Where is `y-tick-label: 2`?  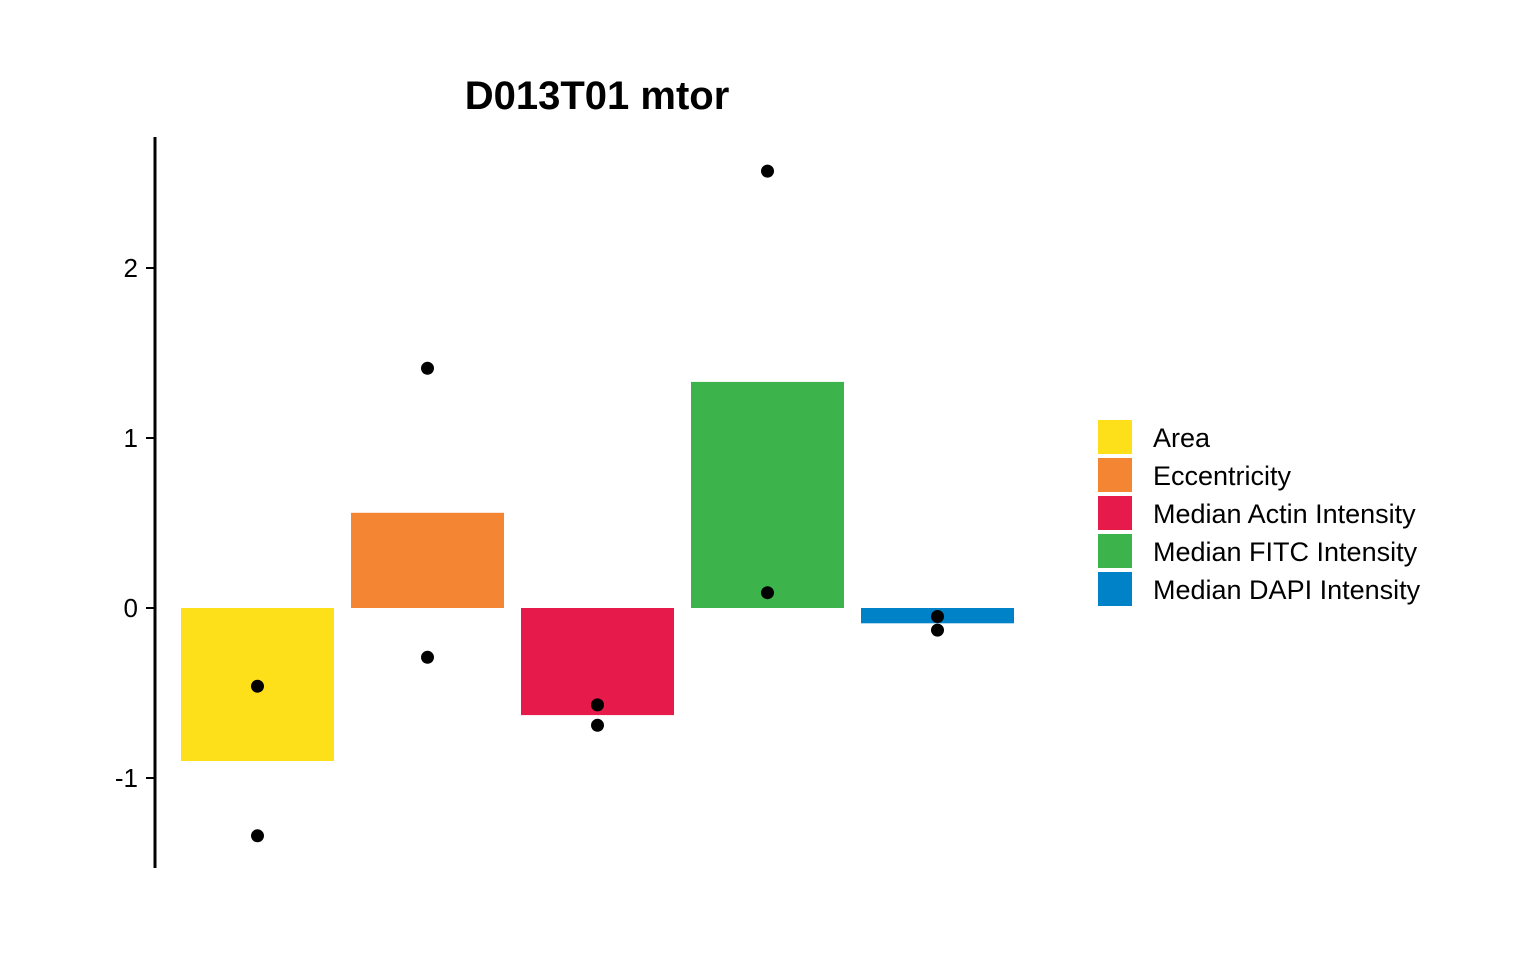
y-tick-label: 2 is located at coordinates (131, 268).